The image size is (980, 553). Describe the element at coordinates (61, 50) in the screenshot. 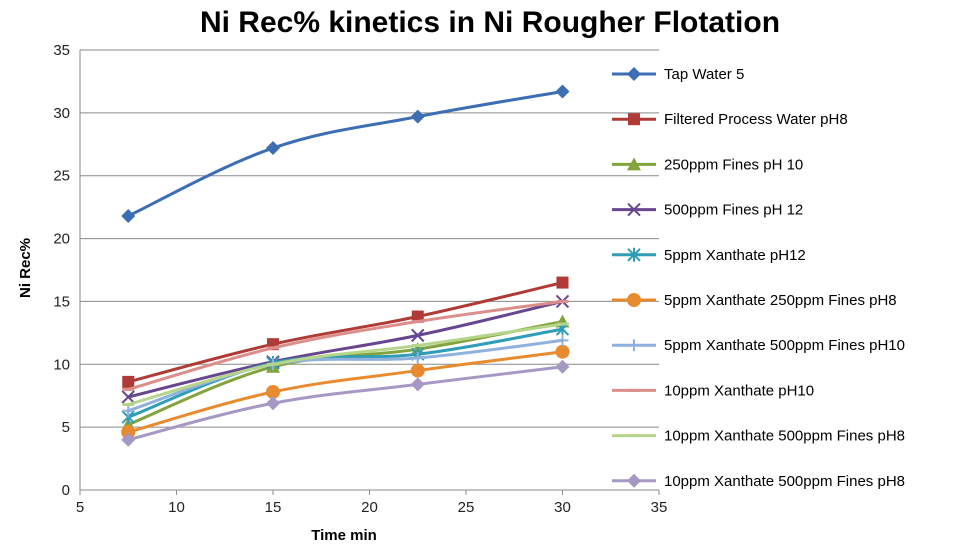

I see `y-tick-label: 35` at that location.